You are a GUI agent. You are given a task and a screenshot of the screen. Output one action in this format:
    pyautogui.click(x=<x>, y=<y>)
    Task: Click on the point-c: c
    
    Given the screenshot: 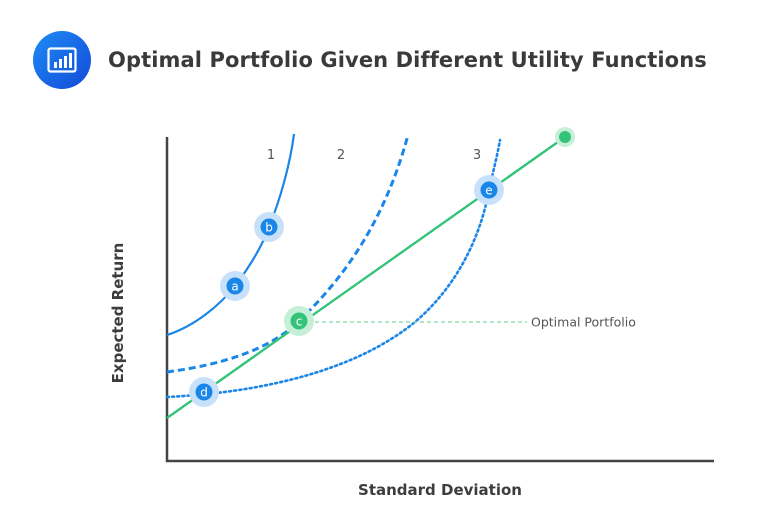 What is the action you would take?
    pyautogui.click(x=299, y=321)
    